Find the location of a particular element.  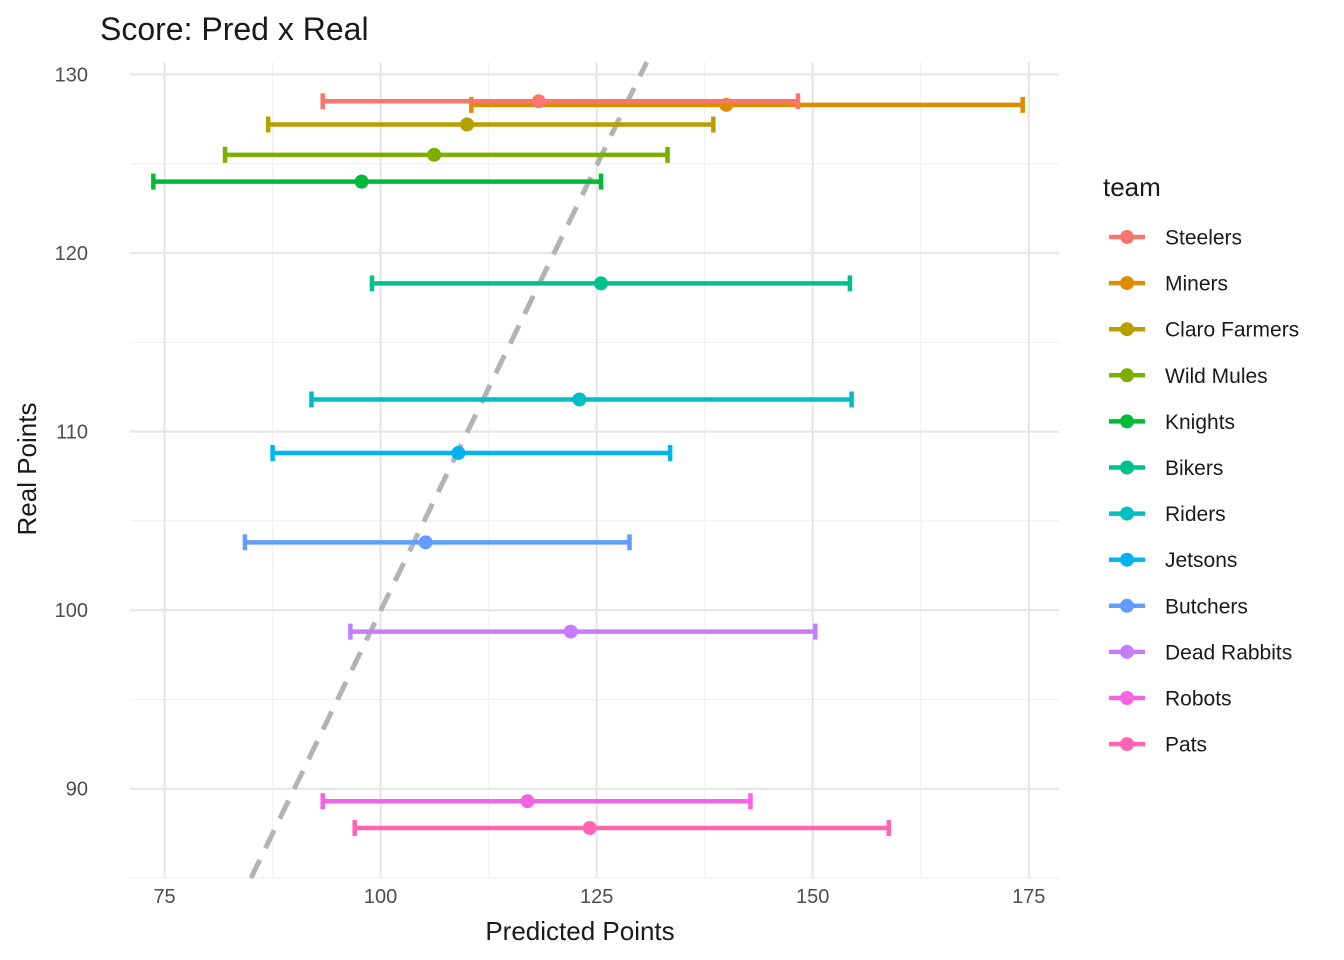

legend-item: Butchers is located at coordinates (1178, 606).